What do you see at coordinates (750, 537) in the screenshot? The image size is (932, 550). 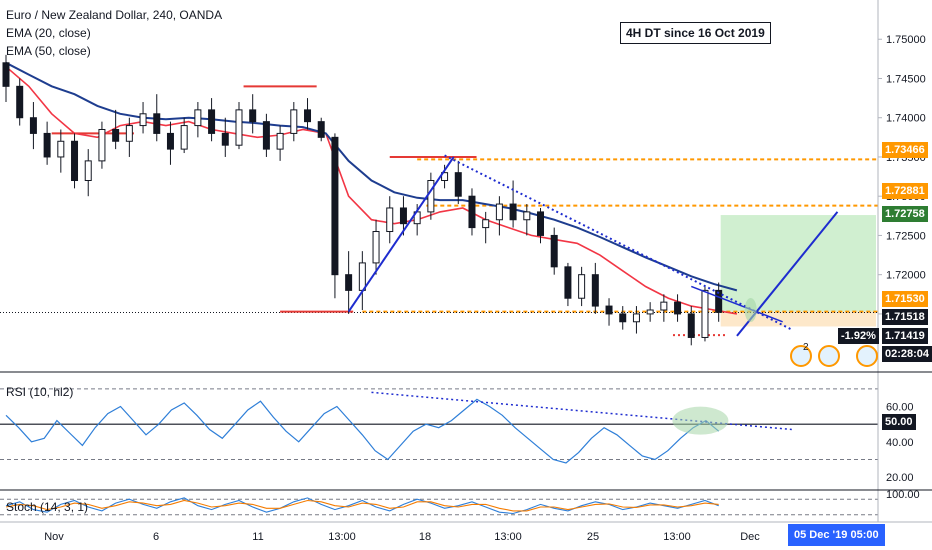 I see `x-tick-label: Dec` at bounding box center [750, 537].